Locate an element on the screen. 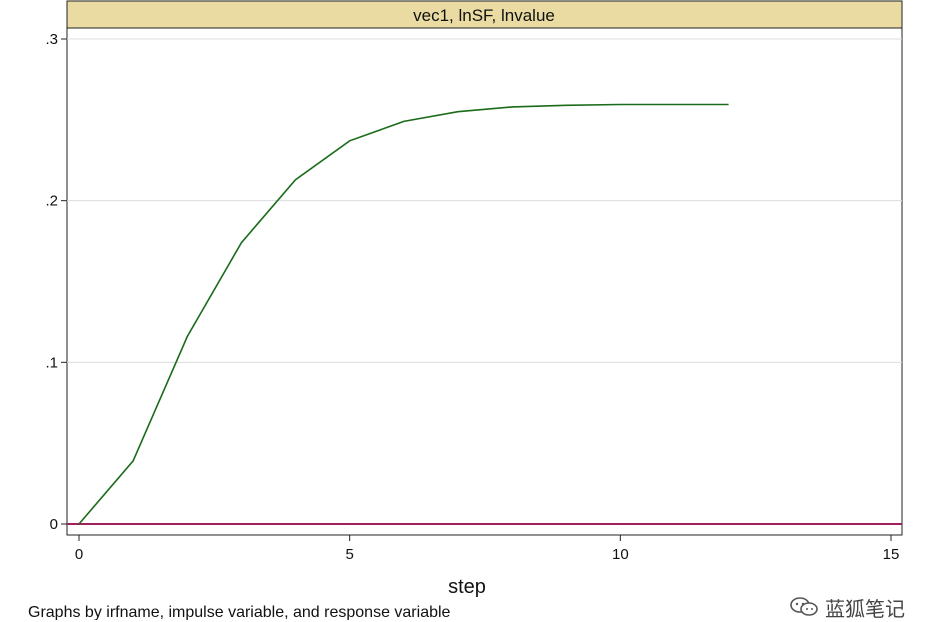  watermark-text: 蓝狐笔记 is located at coordinates (865, 608).